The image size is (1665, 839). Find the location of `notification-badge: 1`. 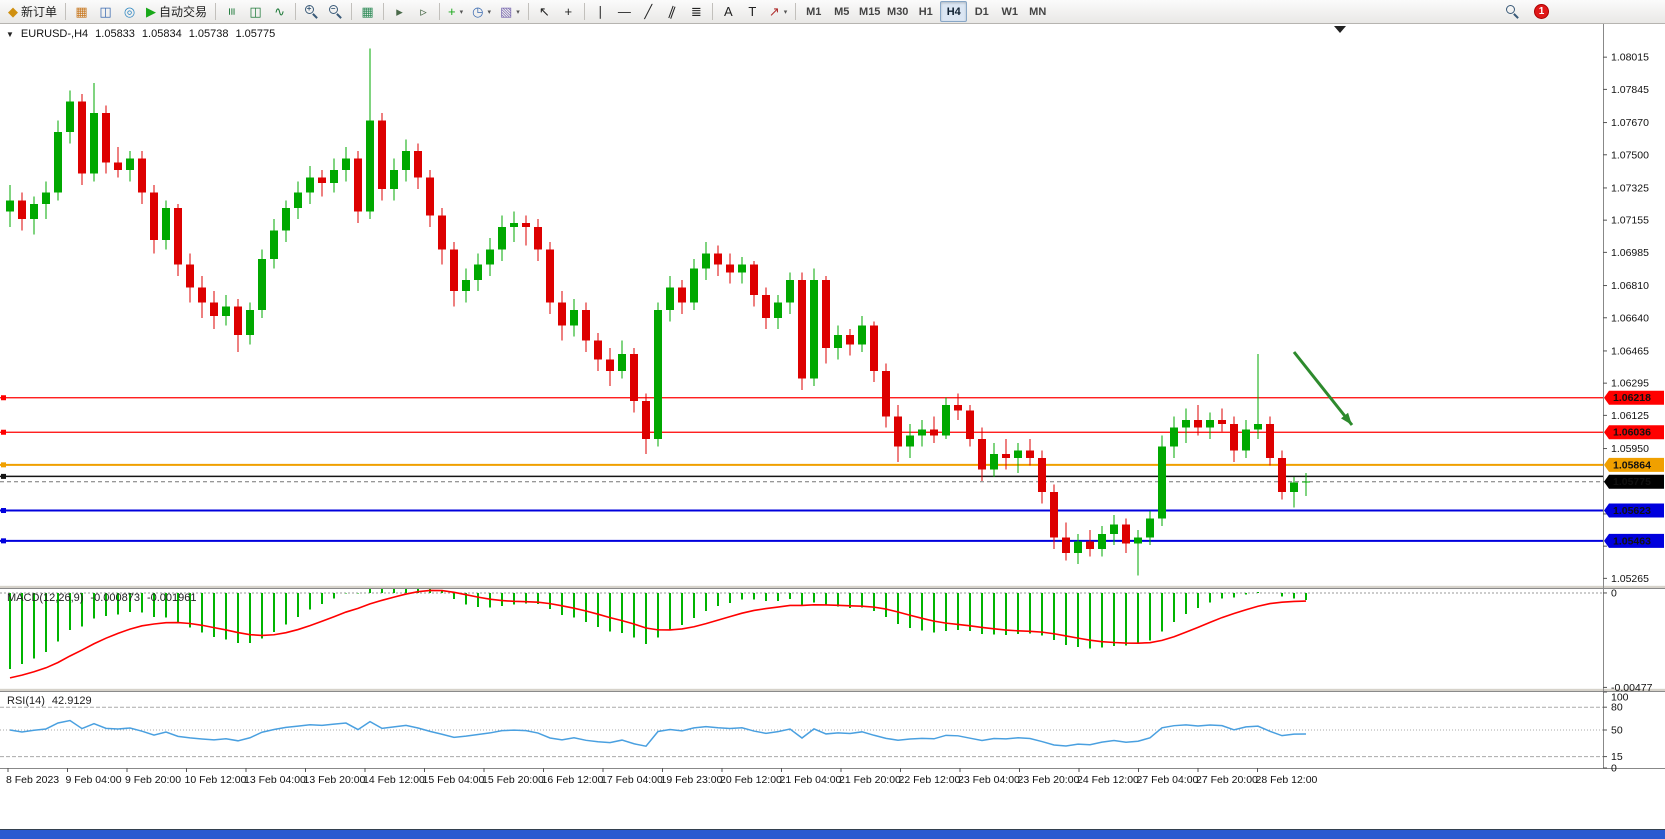

notification-badge: 1 is located at coordinates (1541, 11).